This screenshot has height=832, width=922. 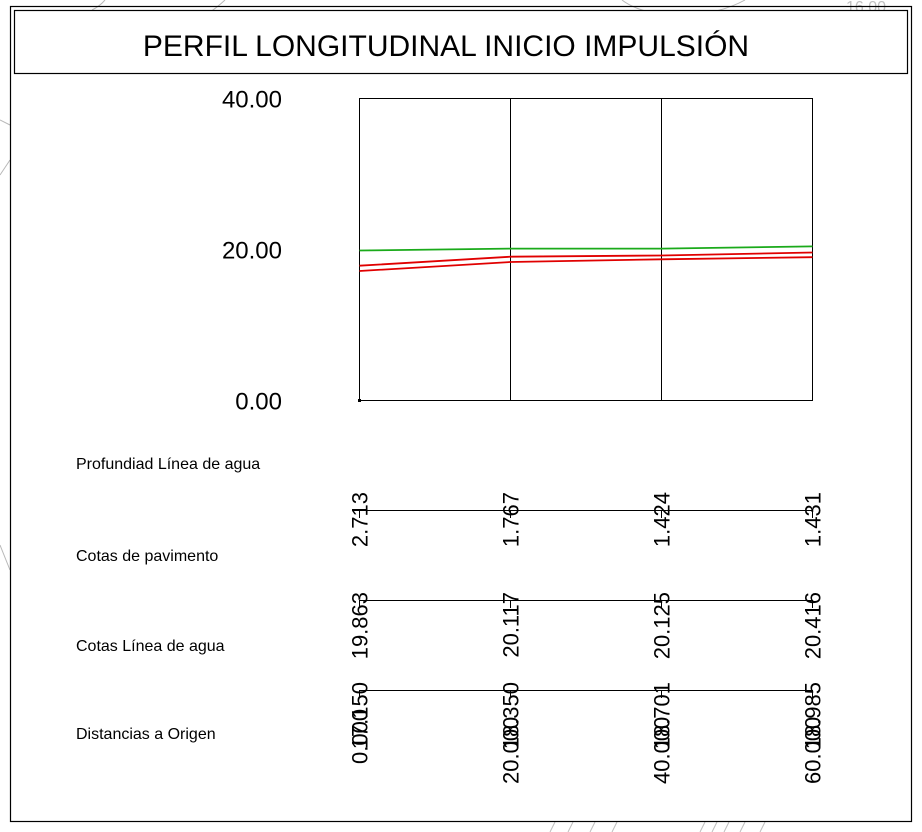 I want to click on origin-marker, so click(x=359, y=400).